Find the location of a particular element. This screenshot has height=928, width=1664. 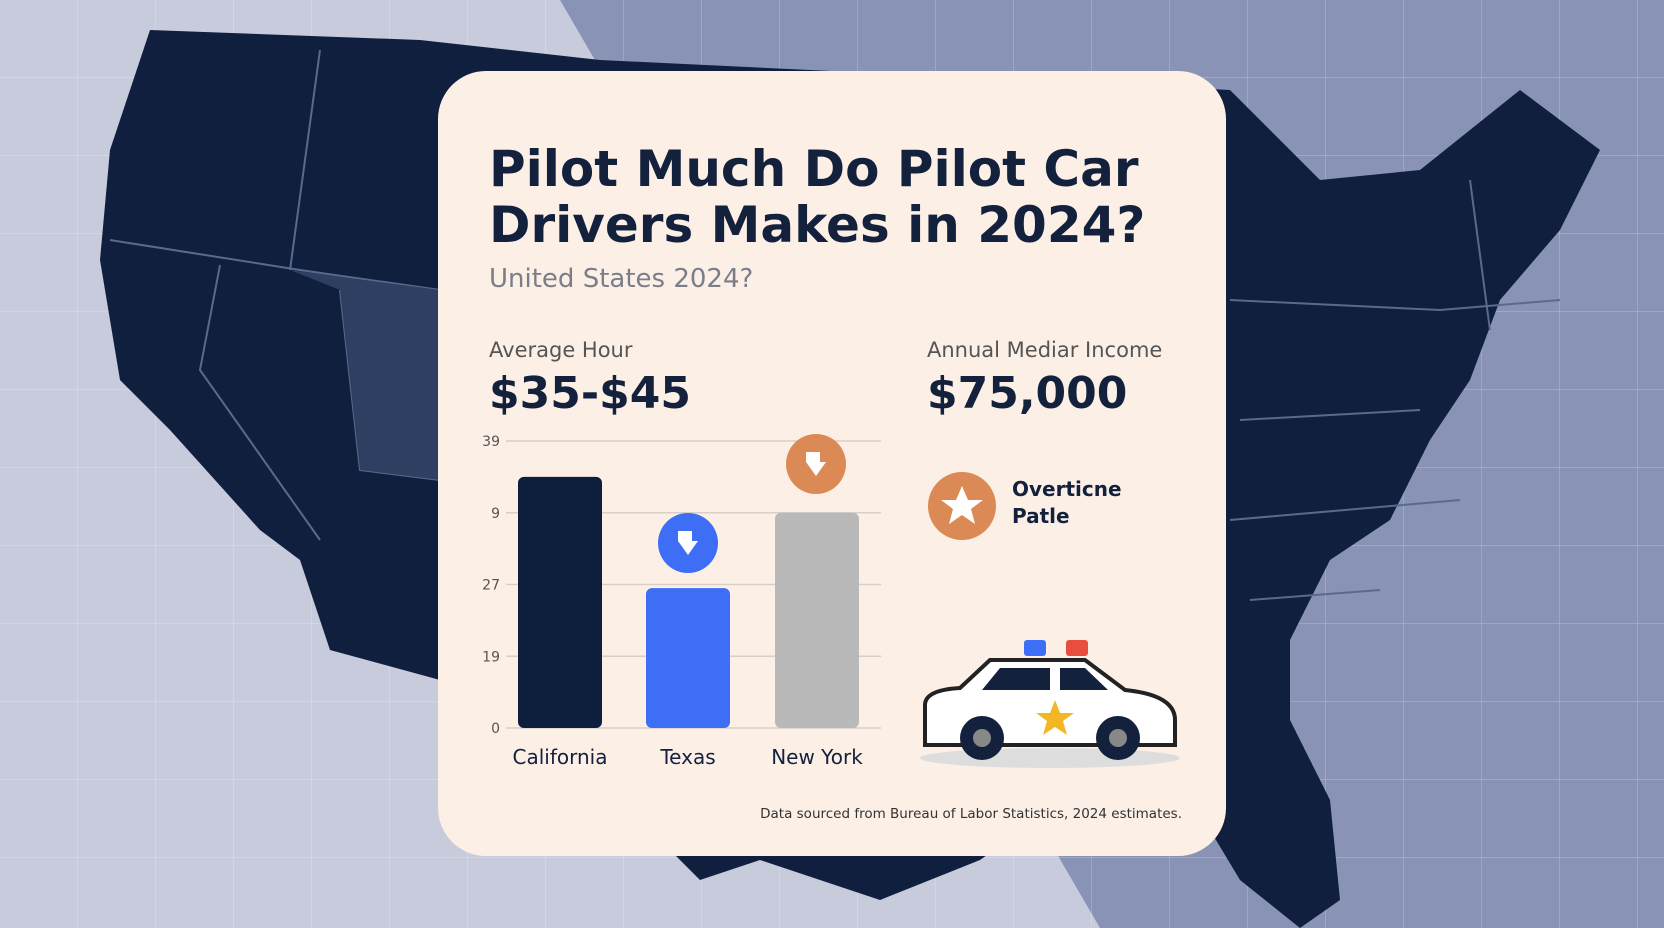

state-shade is located at coordinates (365, 375).